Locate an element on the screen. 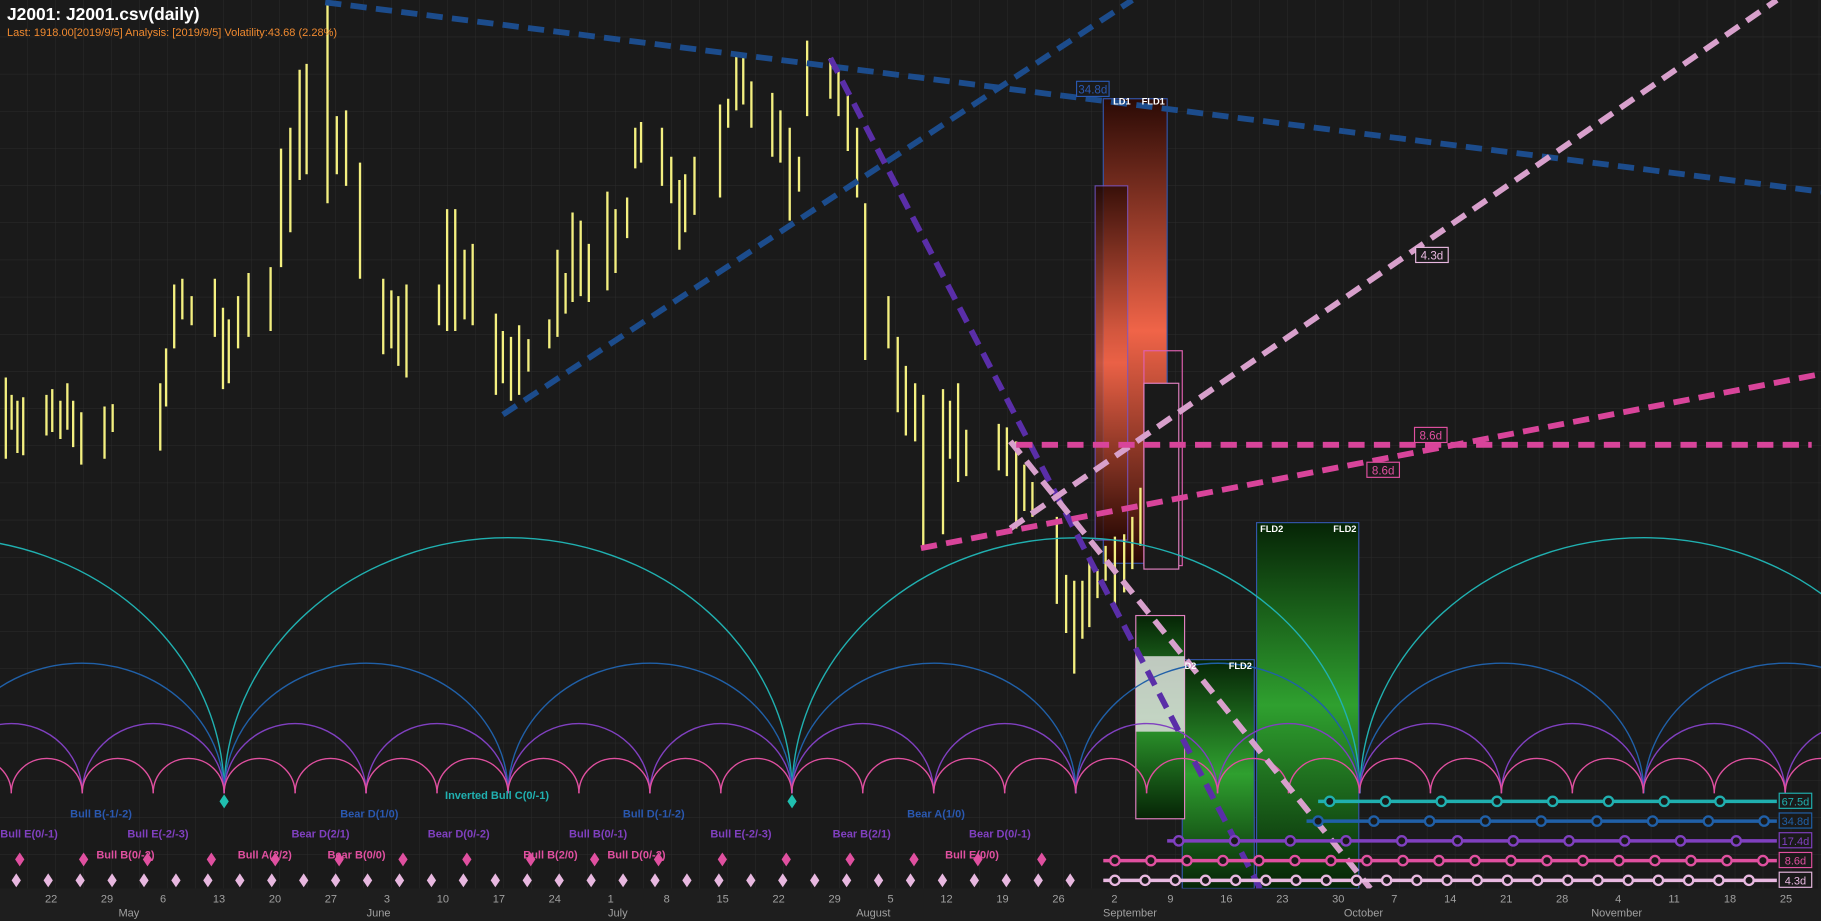 The image size is (1821, 921). period-tag: 17.4d is located at coordinates (1796, 842).